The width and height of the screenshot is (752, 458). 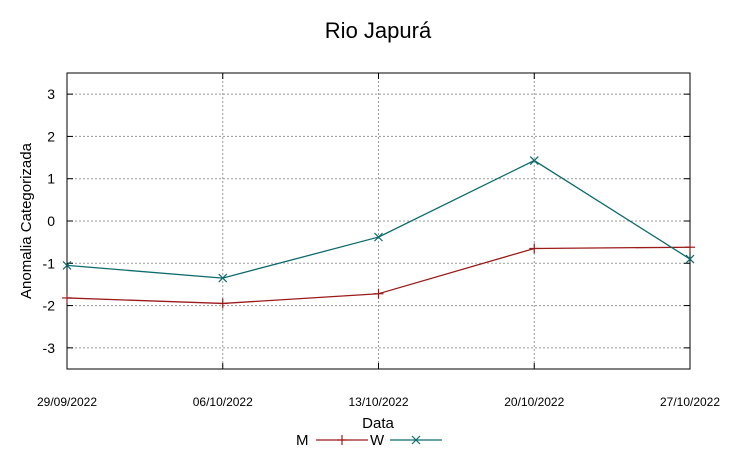 What do you see at coordinates (223, 402) in the screenshot?
I see `x-tick-label: 06/10/2022` at bounding box center [223, 402].